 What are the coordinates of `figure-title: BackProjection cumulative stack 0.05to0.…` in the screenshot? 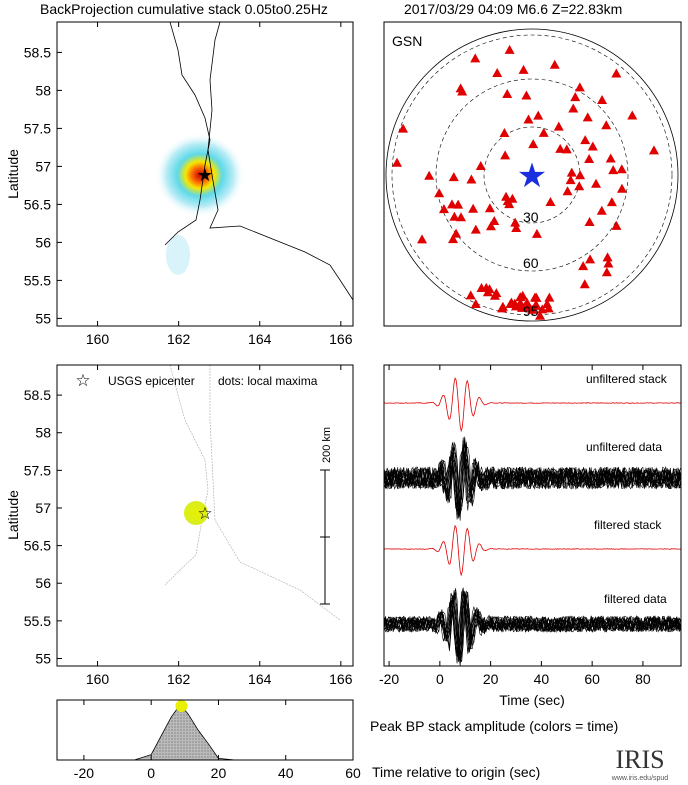 It's located at (184, 9).